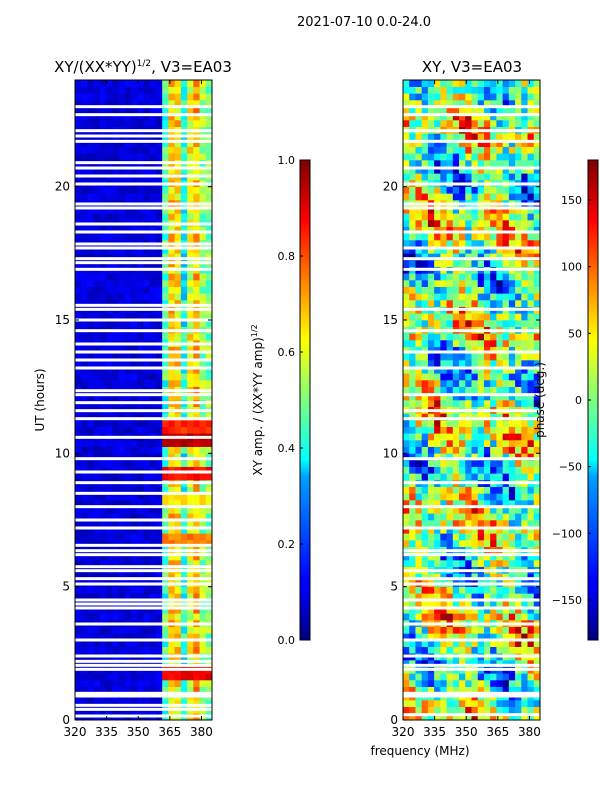  I want to click on x-tick-label: 350, so click(466, 732).